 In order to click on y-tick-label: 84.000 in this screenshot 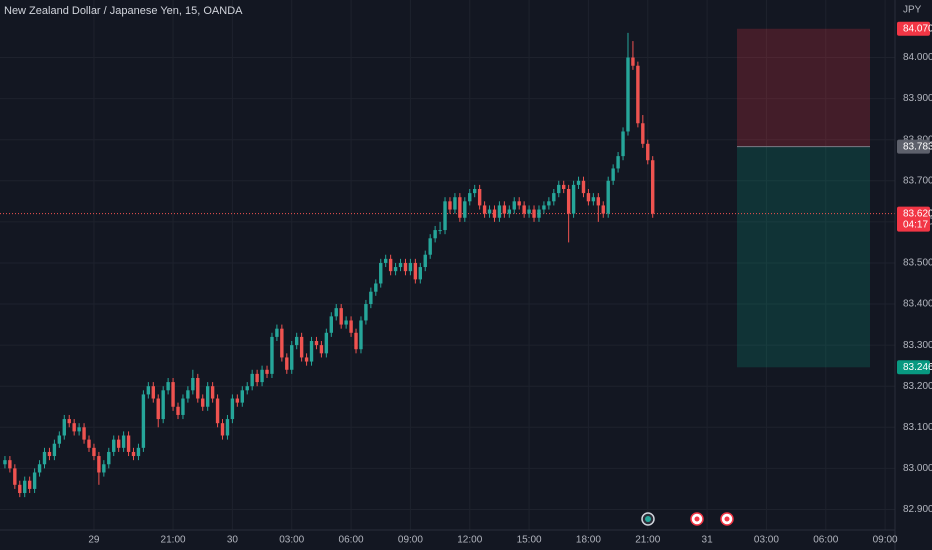, I will do `click(917, 57)`.